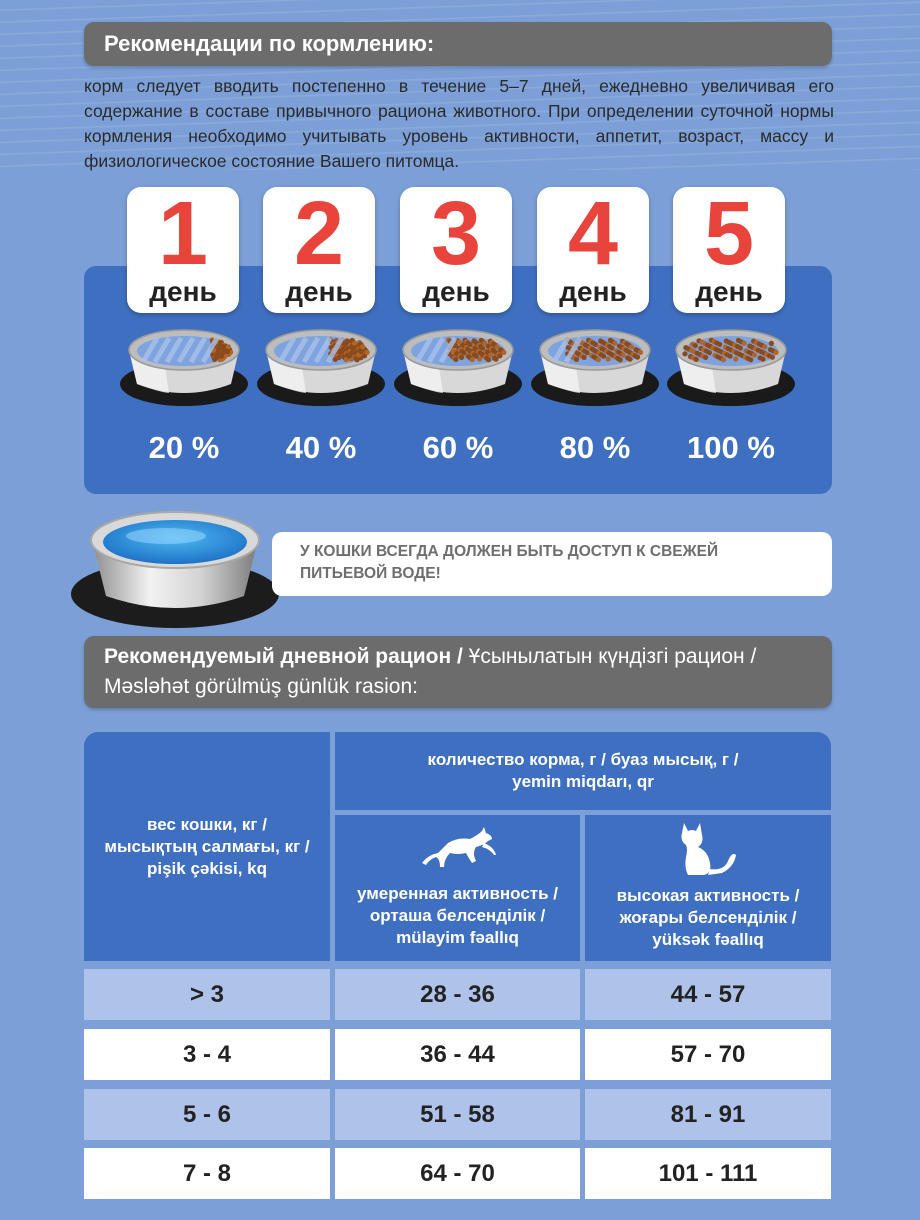 The width and height of the screenshot is (920, 1220). What do you see at coordinates (609, 656) in the screenshot?
I see `daily-ration-title-rest: Ұсынылатын күндізгі рацион /` at bounding box center [609, 656].